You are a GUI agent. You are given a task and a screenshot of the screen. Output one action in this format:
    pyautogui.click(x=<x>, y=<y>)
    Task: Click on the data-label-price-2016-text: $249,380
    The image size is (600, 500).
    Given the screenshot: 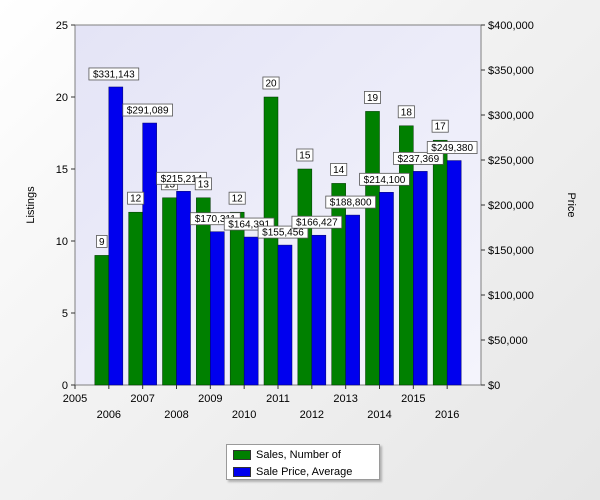 What is the action you would take?
    pyautogui.click(x=452, y=148)
    